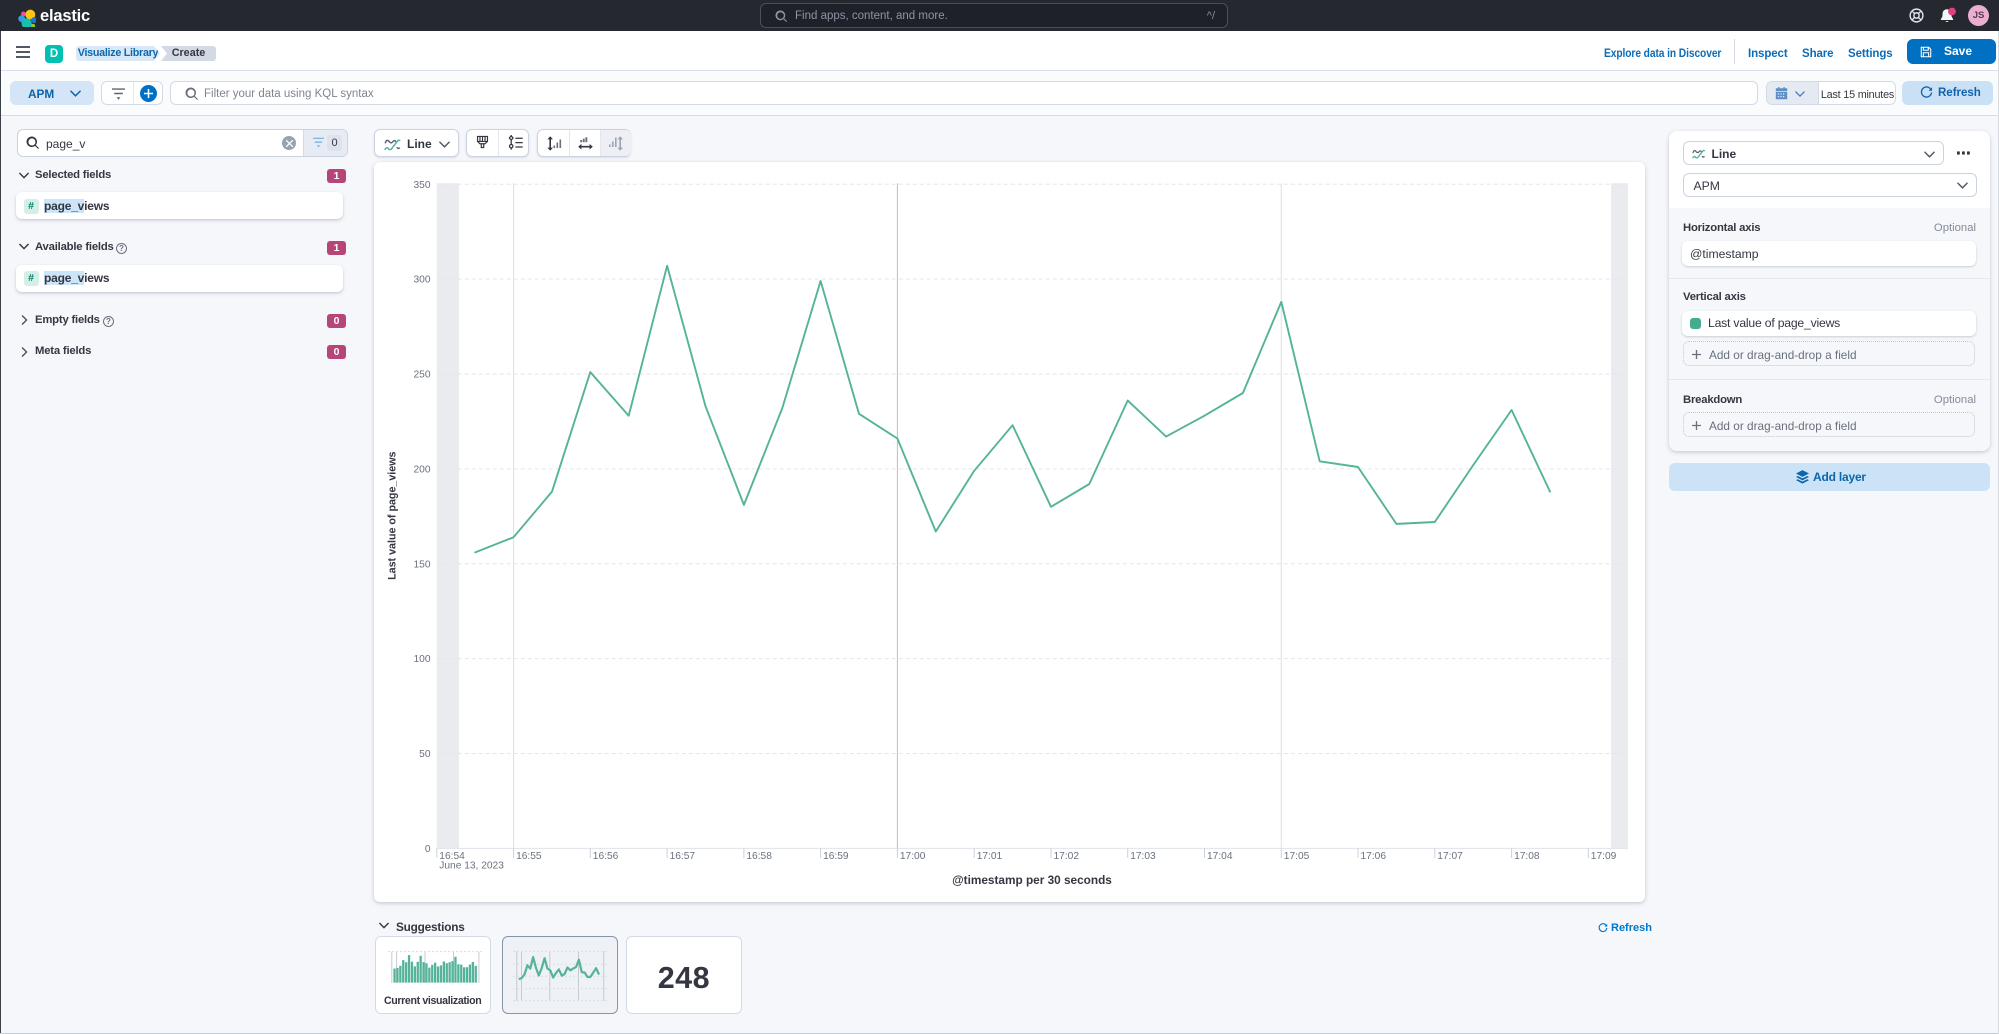 The image size is (1999, 1034). I want to click on svg-text: 16:57, so click(683, 856).